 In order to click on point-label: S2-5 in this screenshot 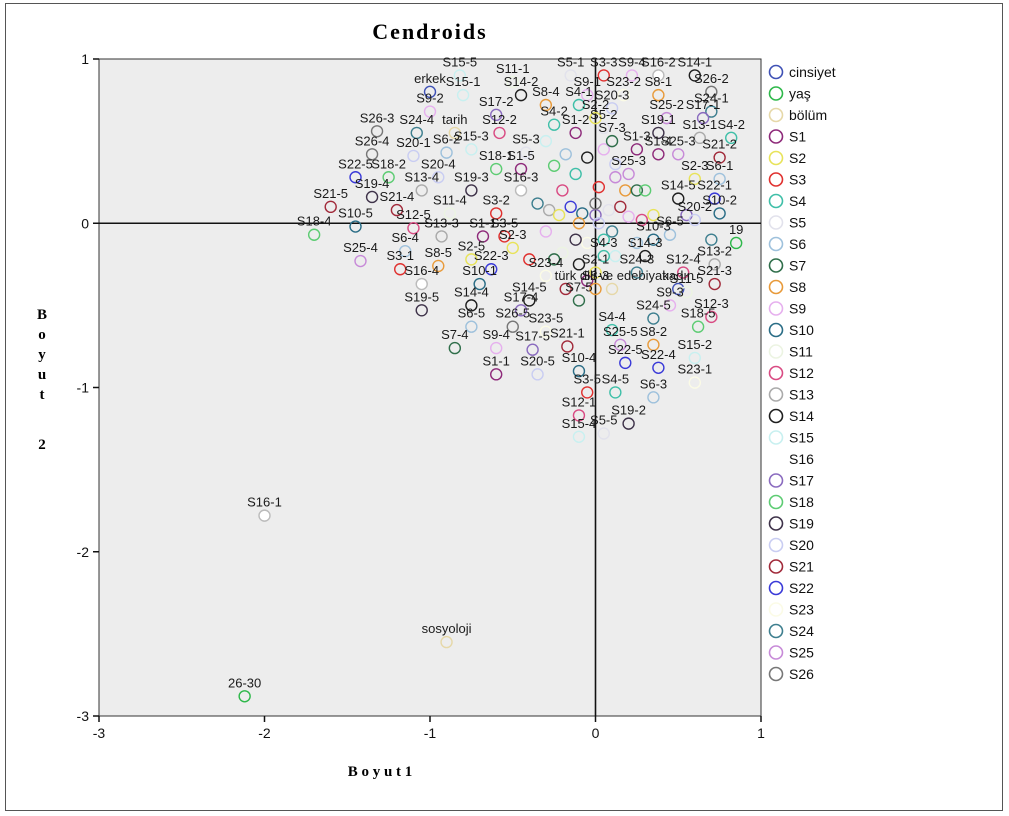, I will do `click(471, 245)`.